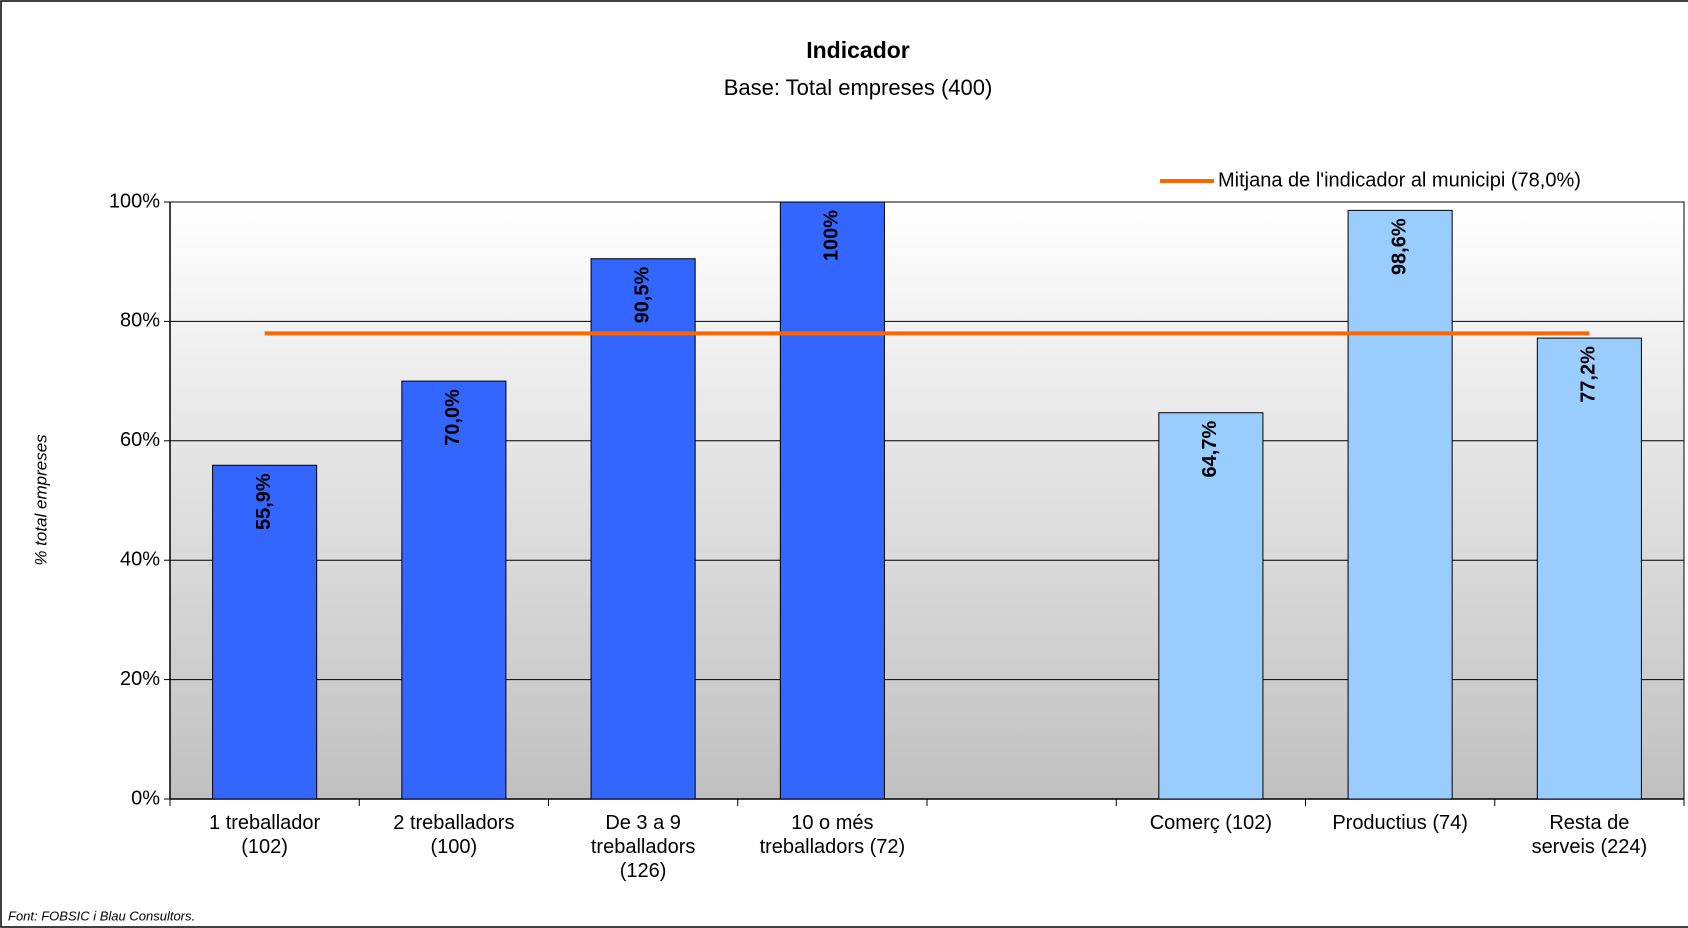  What do you see at coordinates (858, 50) in the screenshot?
I see `chart-title: Indicador` at bounding box center [858, 50].